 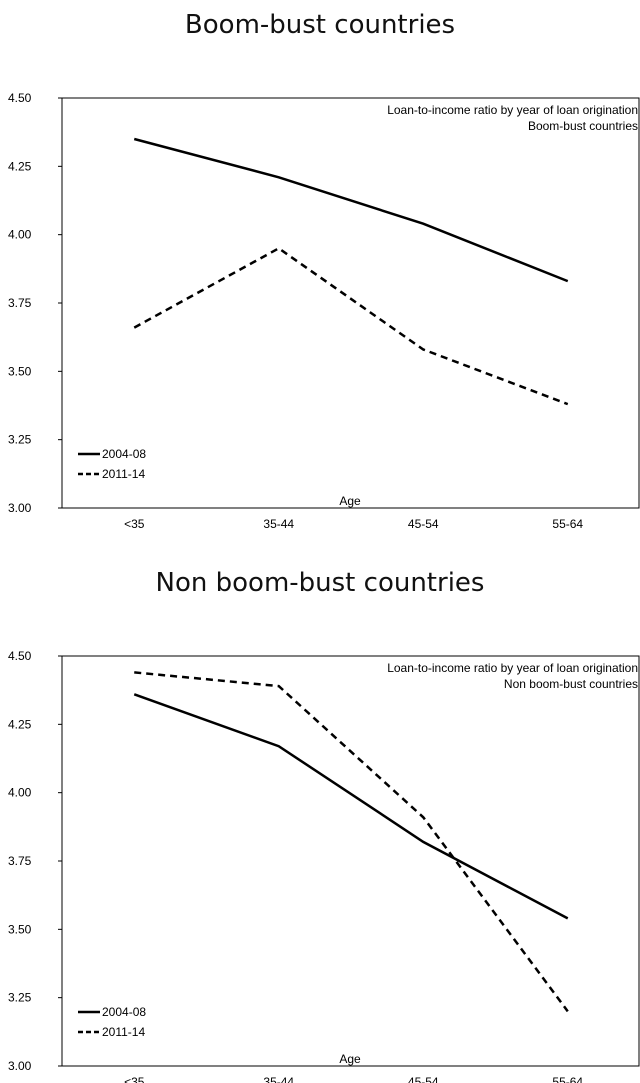 What do you see at coordinates (571, 684) in the screenshot?
I see `chart-annotation: Non boom-bust countries` at bounding box center [571, 684].